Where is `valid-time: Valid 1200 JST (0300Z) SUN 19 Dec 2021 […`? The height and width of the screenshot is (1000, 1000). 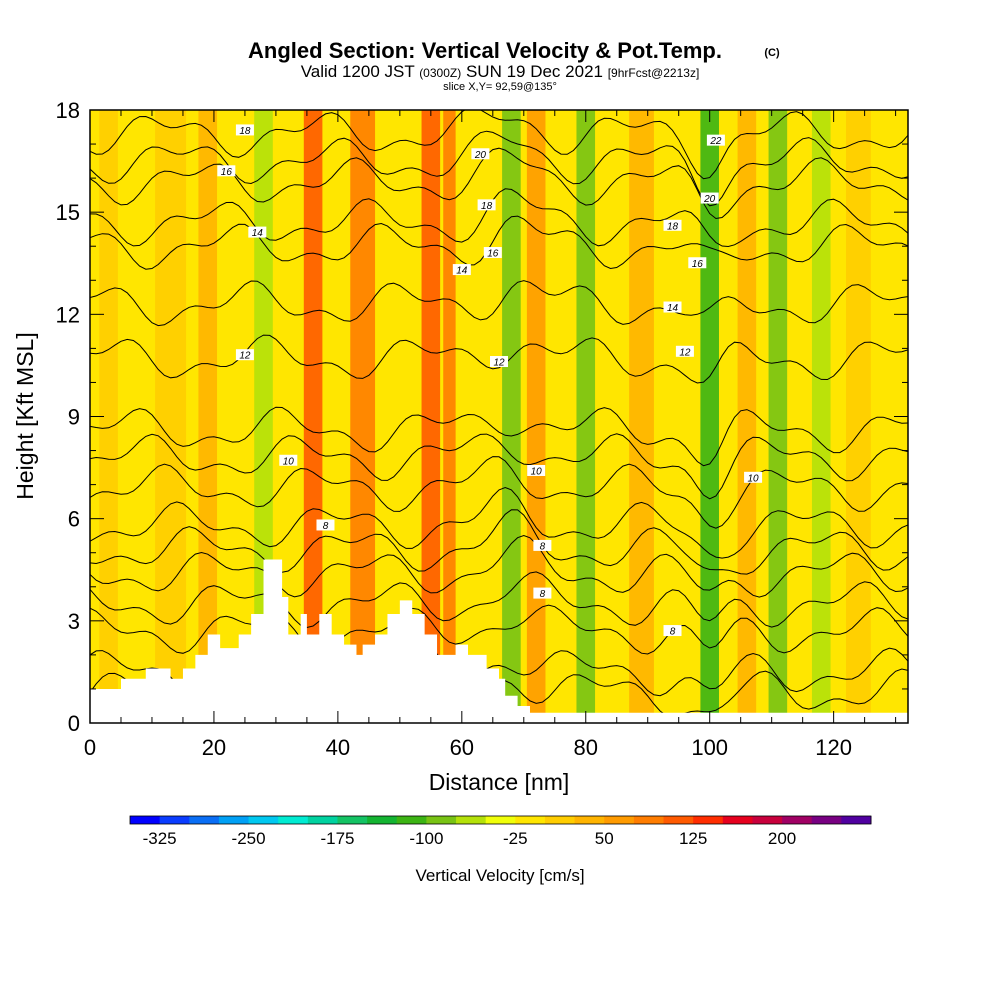 valid-time: Valid 1200 JST (0300Z) SUN 19 Dec 2021 [… is located at coordinates (500, 71).